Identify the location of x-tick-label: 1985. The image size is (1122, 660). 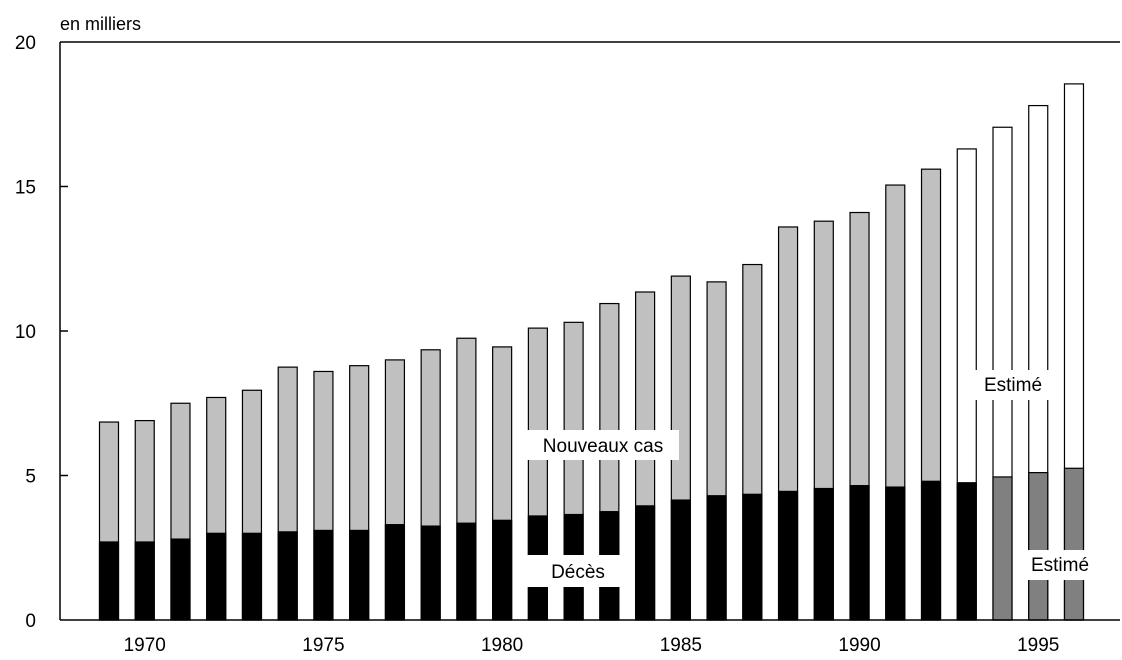
(681, 645).